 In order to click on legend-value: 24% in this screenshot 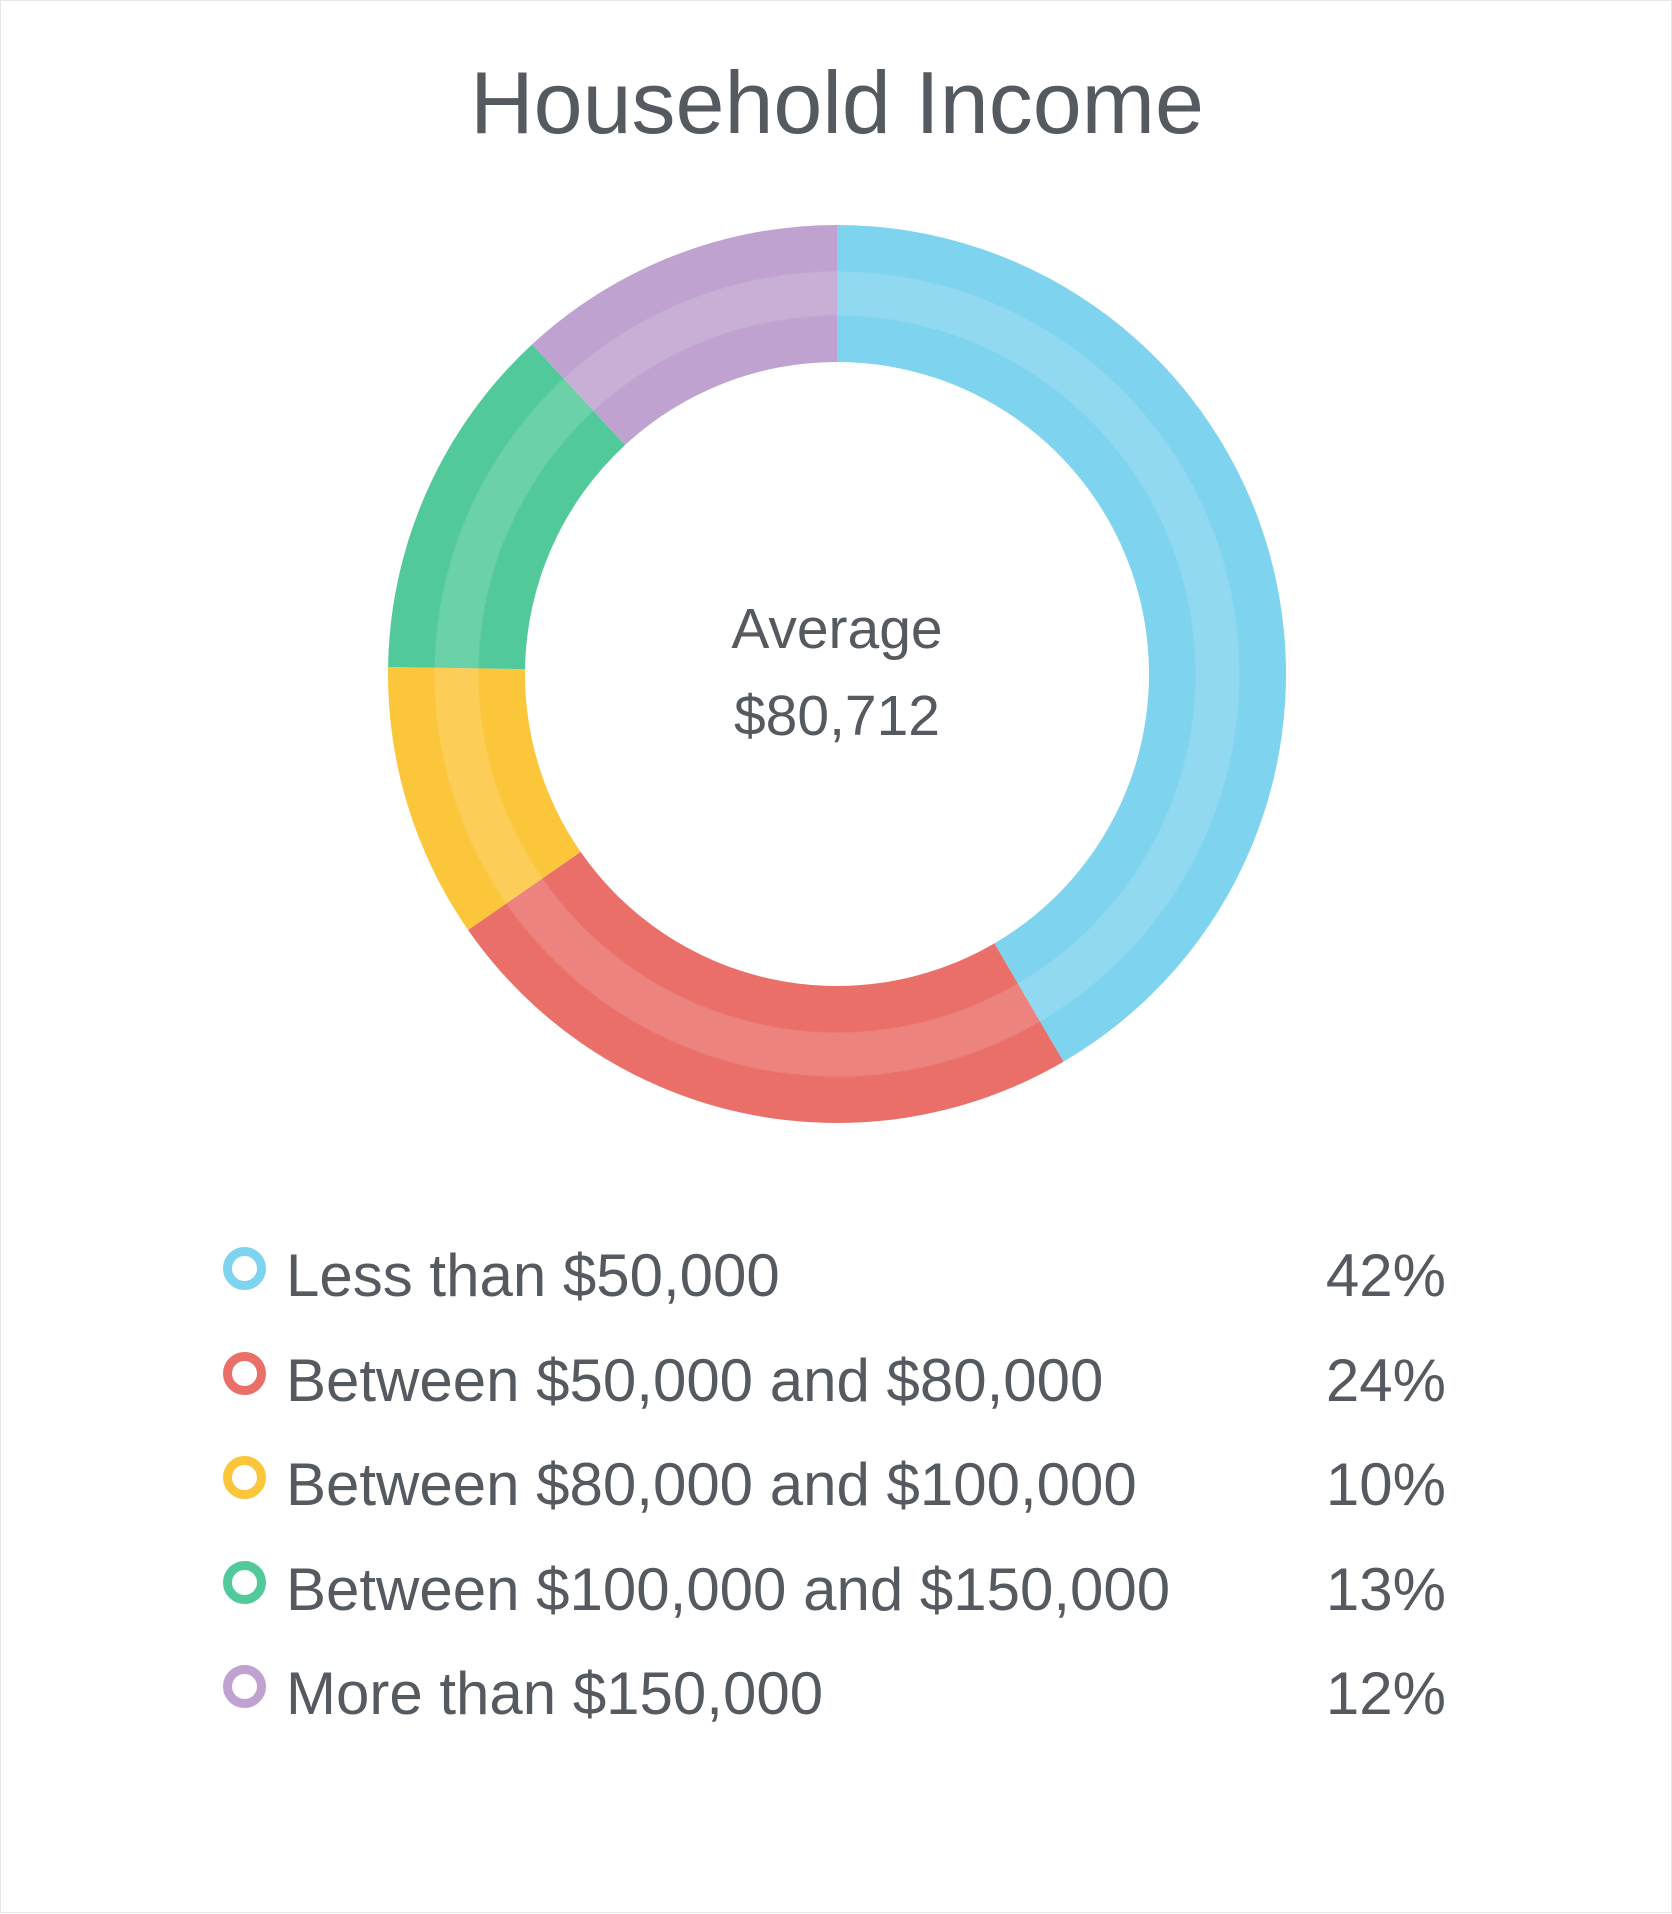, I will do `click(1385, 1380)`.